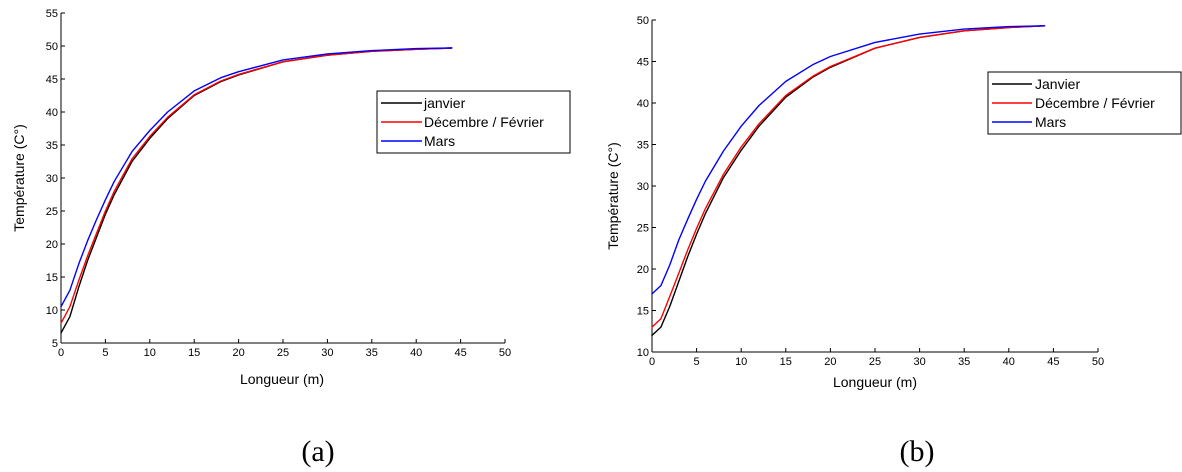 The height and width of the screenshot is (472, 1182). What do you see at coordinates (460, 353) in the screenshot?
I see `chart-a-xtick-label: 45` at bounding box center [460, 353].